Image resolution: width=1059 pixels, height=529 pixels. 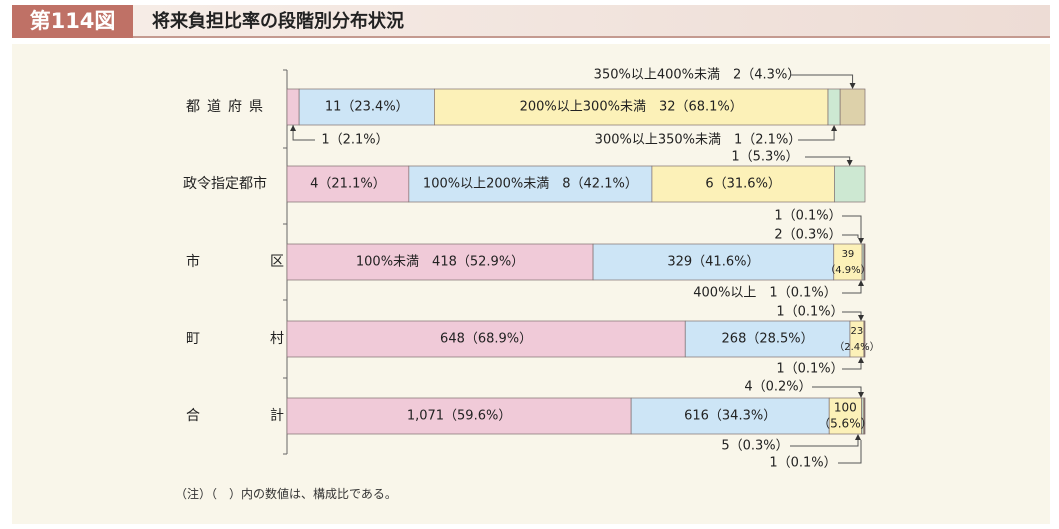 What do you see at coordinates (713, 262) in the screenshot?
I see `data-label: 329（41.6%）` at bounding box center [713, 262].